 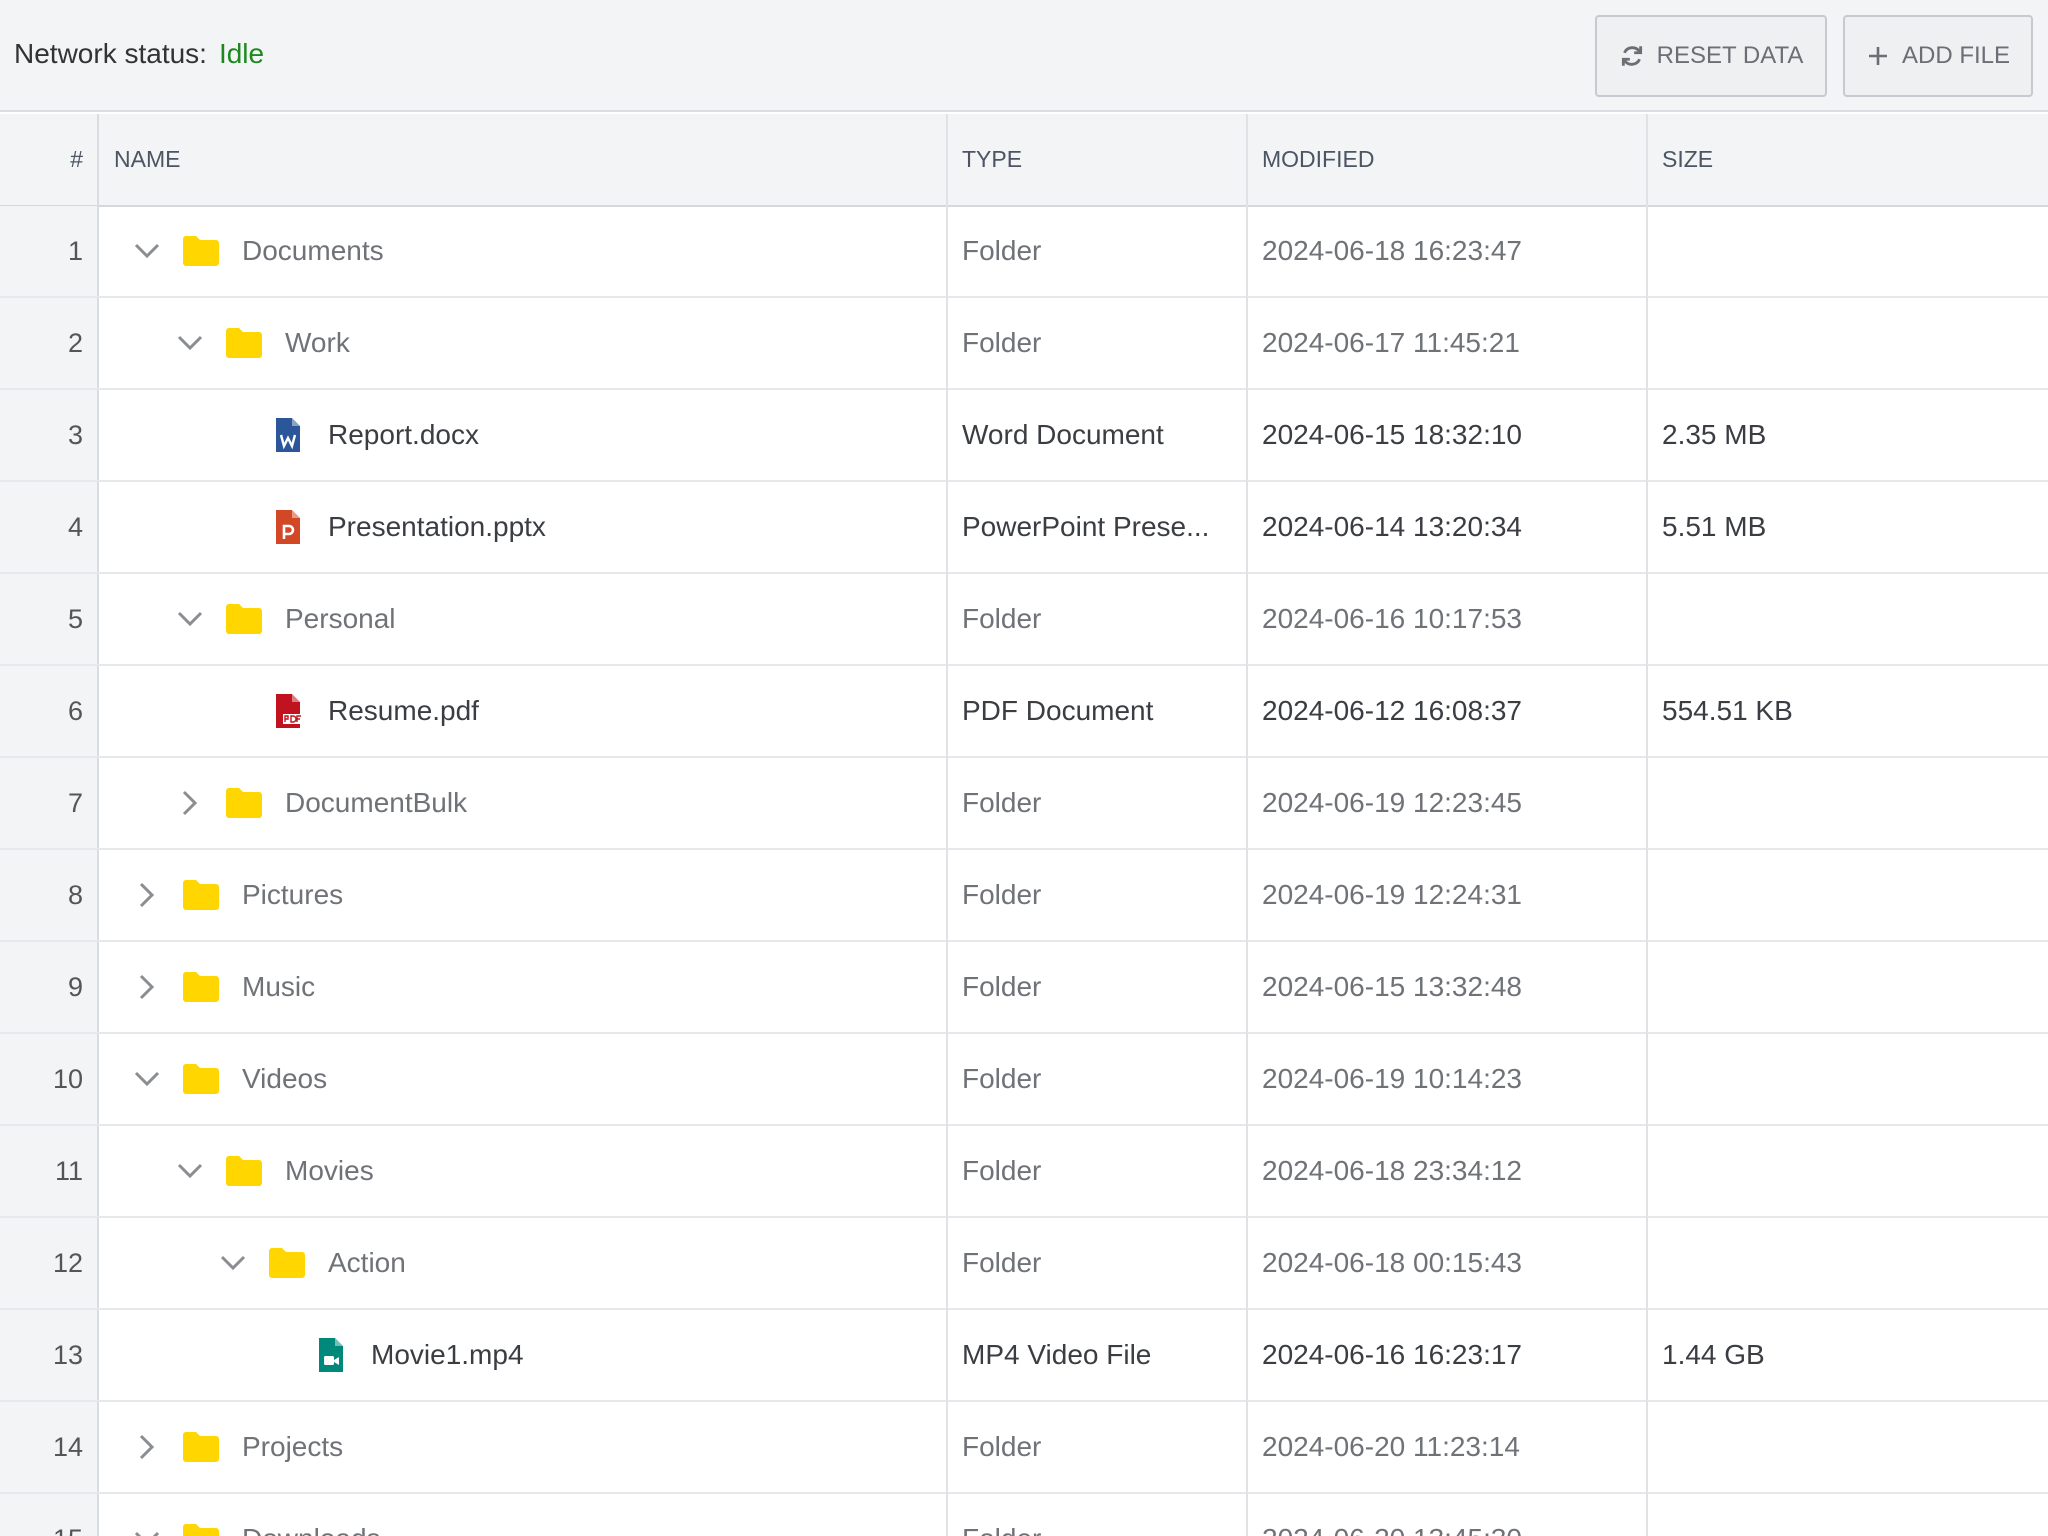 What do you see at coordinates (1391, 342) in the screenshot?
I see `modified-date: 2024-06-17 11:45:21` at bounding box center [1391, 342].